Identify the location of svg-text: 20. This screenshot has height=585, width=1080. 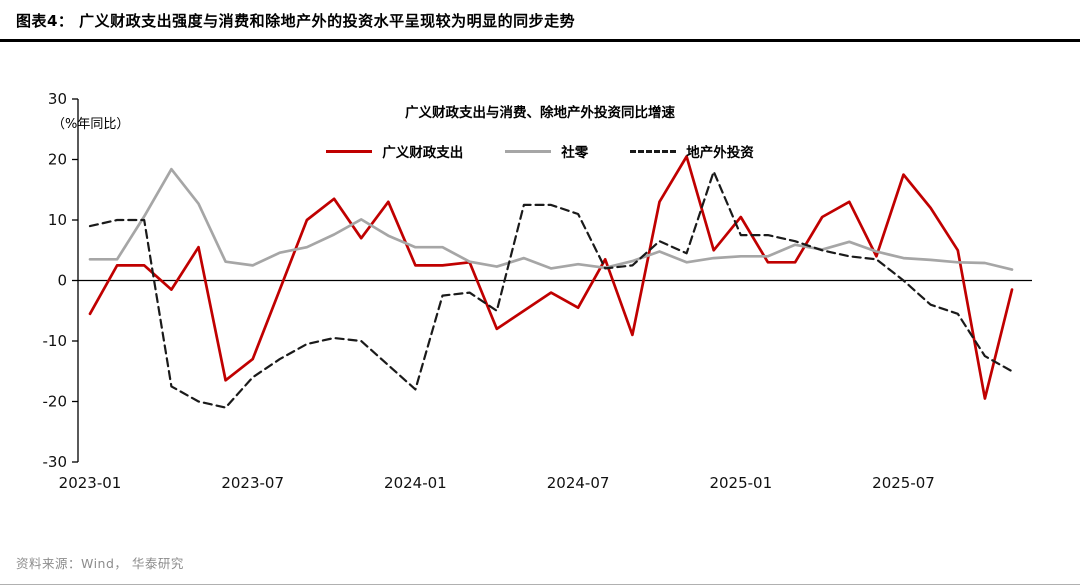
(57, 160).